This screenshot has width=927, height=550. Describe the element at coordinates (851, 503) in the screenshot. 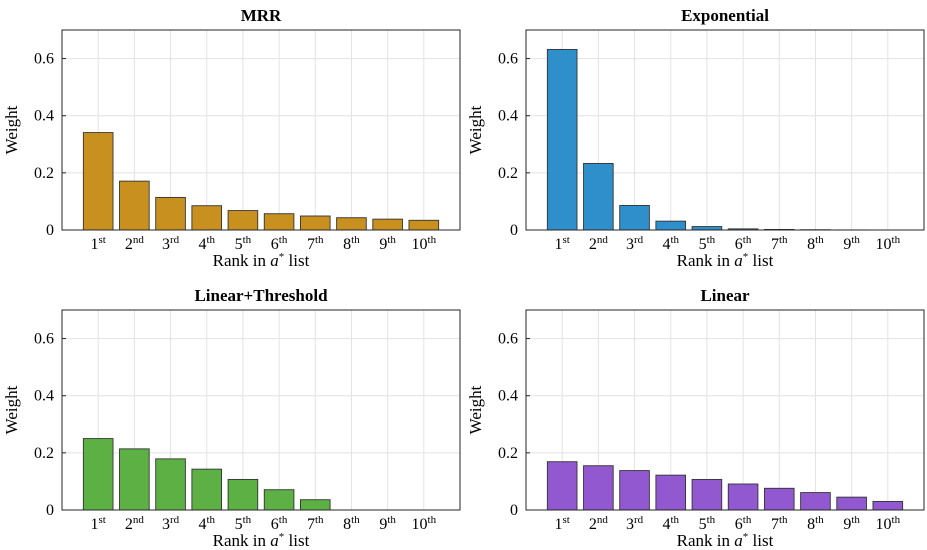

I see `bar-9th` at that location.